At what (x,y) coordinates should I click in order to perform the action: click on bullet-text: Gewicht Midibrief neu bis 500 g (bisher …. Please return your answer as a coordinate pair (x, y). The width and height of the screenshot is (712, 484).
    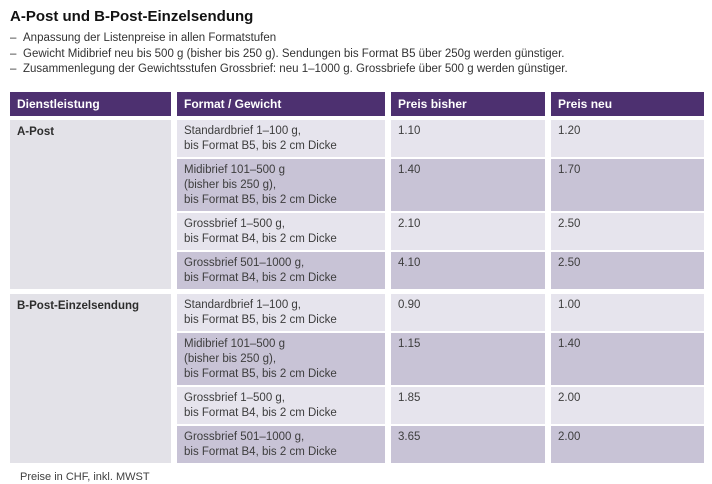
    Looking at the image, I should click on (294, 53).